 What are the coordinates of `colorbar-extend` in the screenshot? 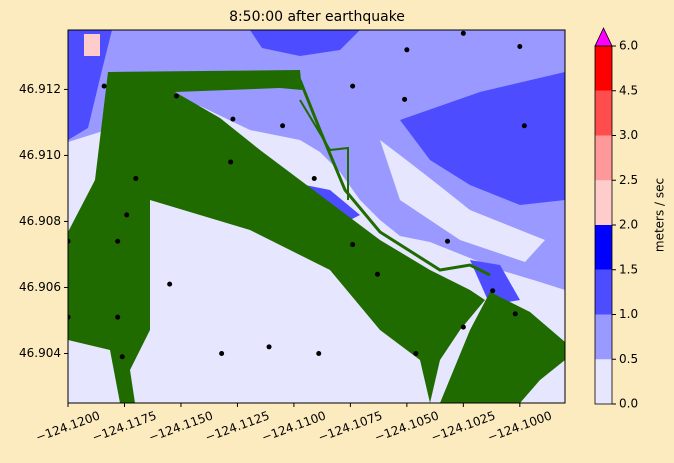 It's located at (603, 37).